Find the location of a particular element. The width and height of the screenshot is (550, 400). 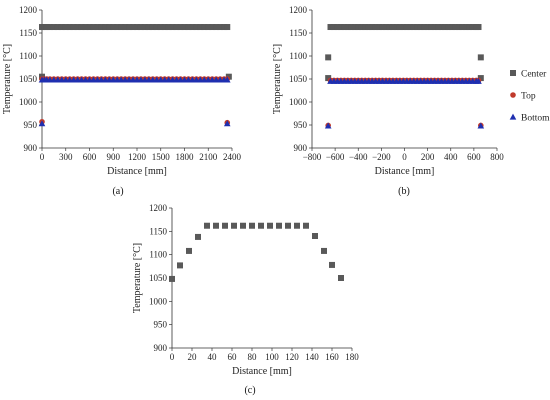

series-bottom is located at coordinates (404, 103).